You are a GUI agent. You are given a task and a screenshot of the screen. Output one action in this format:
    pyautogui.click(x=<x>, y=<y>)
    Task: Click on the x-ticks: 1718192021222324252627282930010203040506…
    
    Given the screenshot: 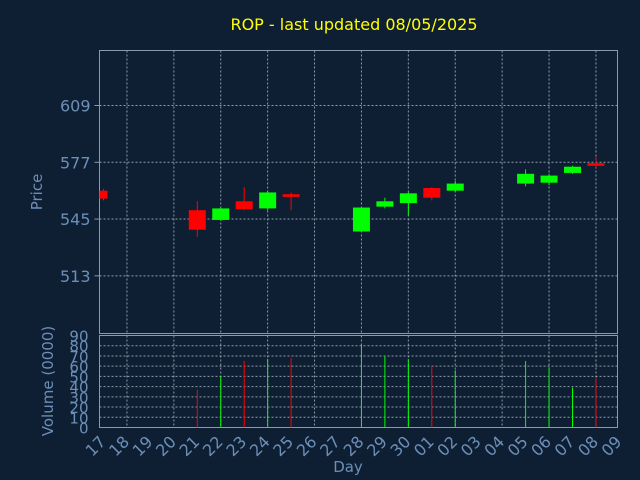 What is the action you would take?
    pyautogui.click(x=354, y=446)
    